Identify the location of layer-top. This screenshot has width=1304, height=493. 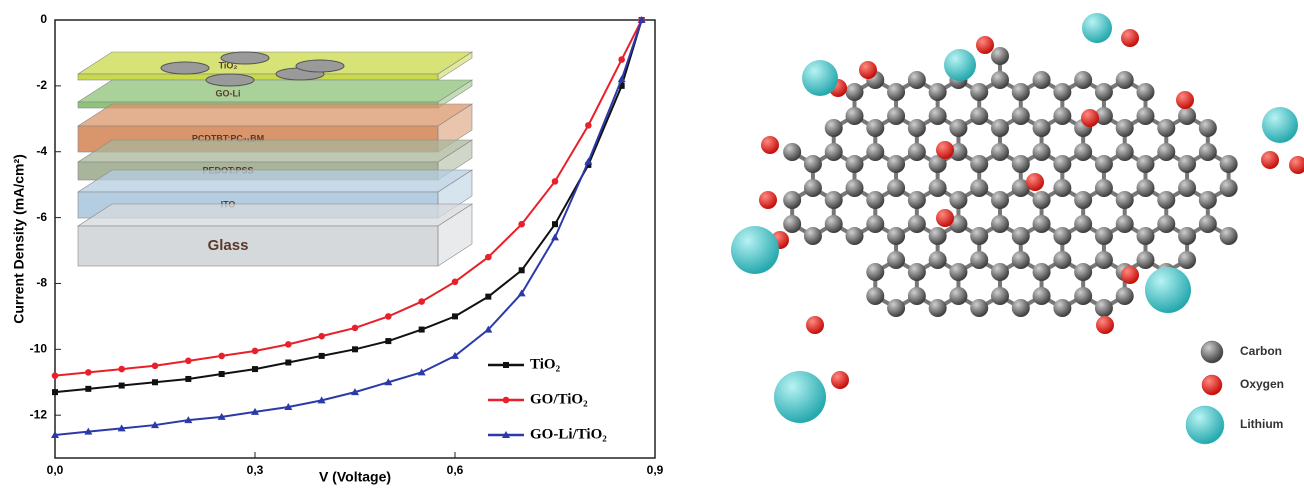
(275, 181).